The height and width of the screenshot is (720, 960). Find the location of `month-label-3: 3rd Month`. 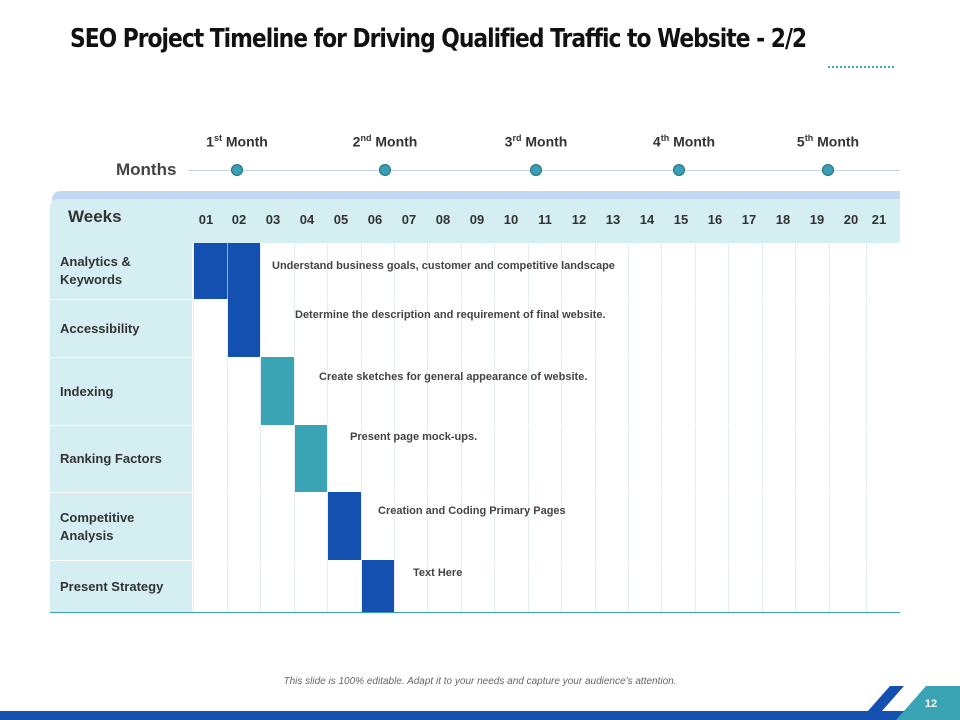

month-label-3: 3rd Month is located at coordinates (536, 141).